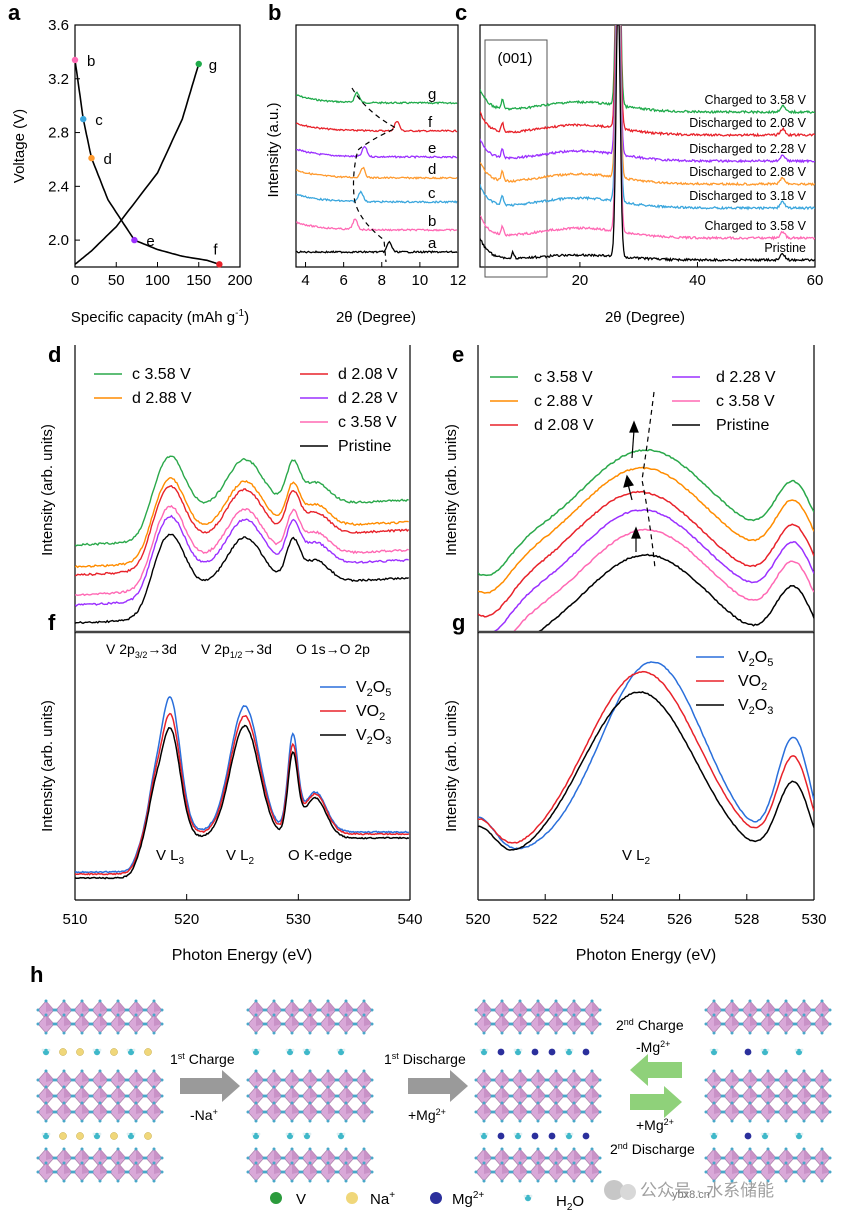 Image resolution: width=850 pixels, height=1222 pixels. What do you see at coordinates (108, 159) in the screenshot?
I see `panel-a-point-label-d: d` at bounding box center [108, 159].